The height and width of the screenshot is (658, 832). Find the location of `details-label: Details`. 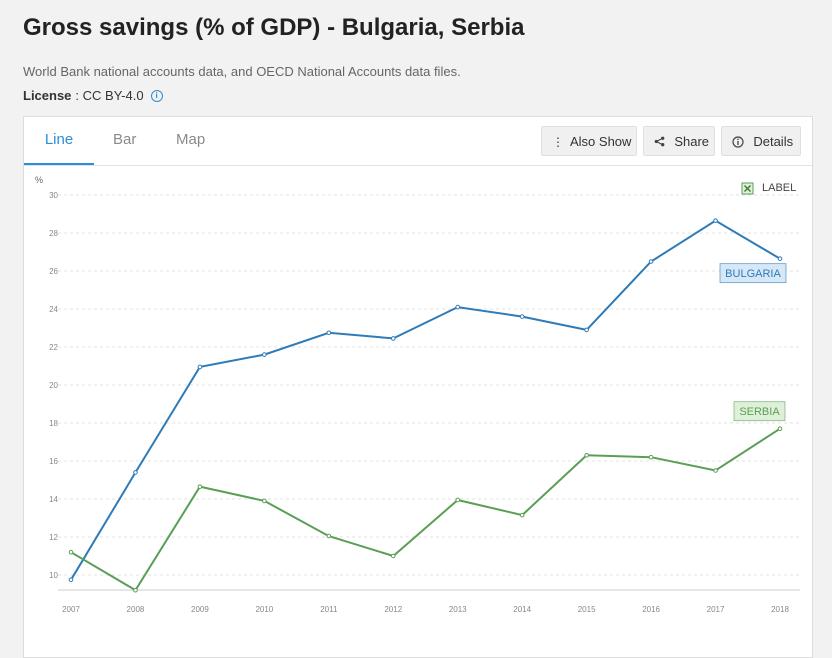

details-label: Details is located at coordinates (773, 141).